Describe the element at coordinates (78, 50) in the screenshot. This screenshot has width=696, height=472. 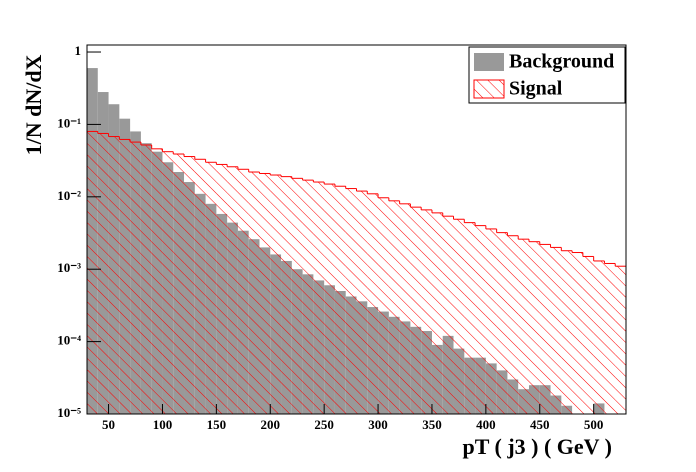
I see `y-tick-label: 1` at that location.